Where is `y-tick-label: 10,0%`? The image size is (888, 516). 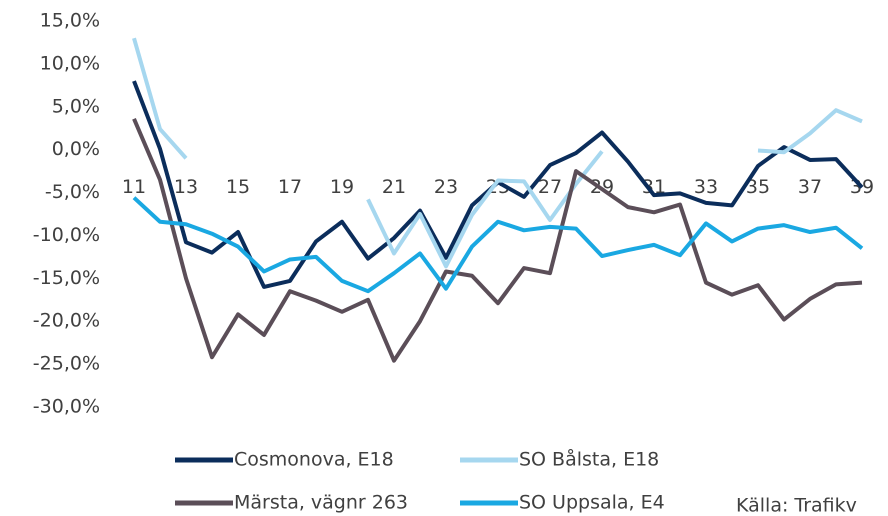 y-tick-label: 10,0% is located at coordinates (70, 63).